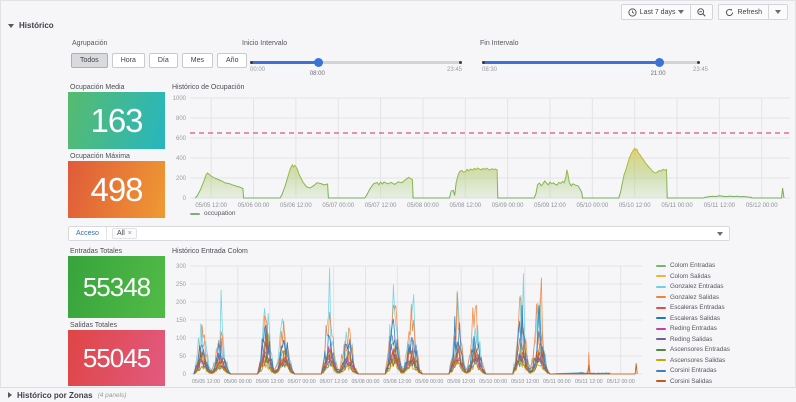  I want to click on refresh-interval-dropdown, so click(777, 12).